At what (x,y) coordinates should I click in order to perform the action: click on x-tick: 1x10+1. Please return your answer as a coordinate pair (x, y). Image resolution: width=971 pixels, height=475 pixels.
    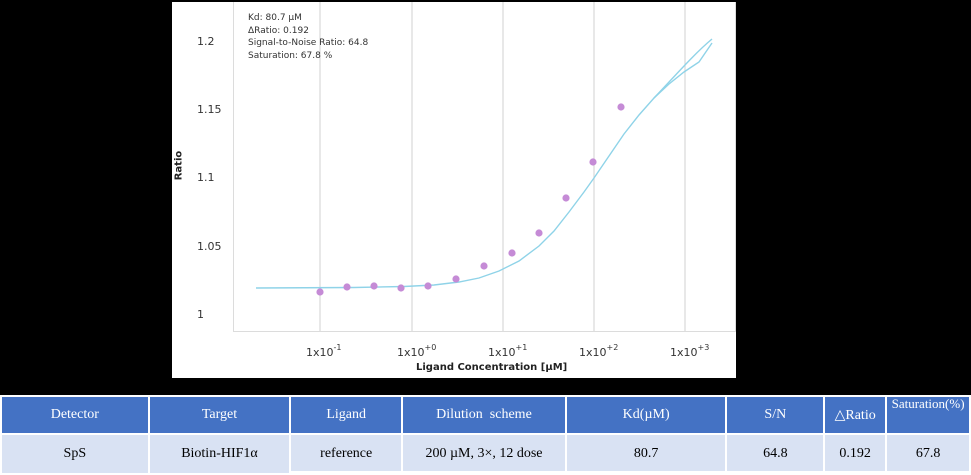
    Looking at the image, I should click on (508, 351).